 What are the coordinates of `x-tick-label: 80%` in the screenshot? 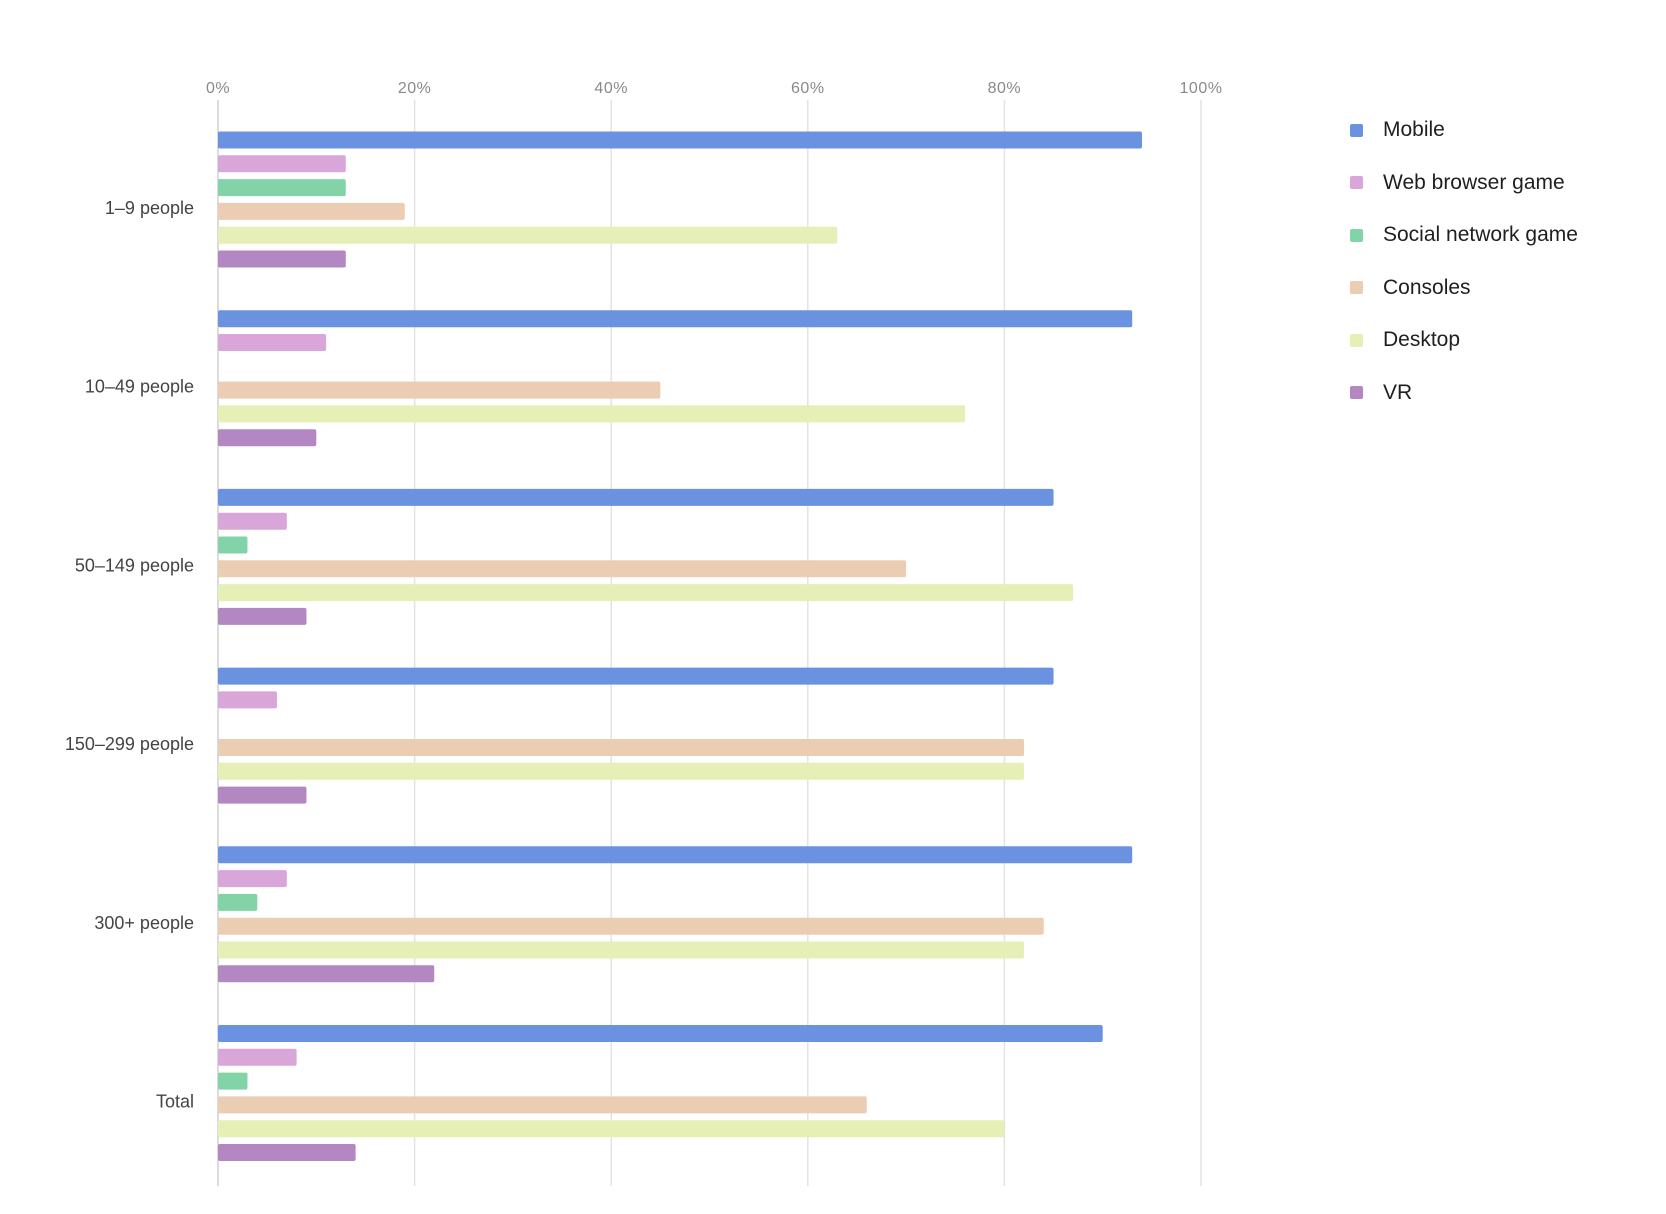 It's located at (1005, 88).